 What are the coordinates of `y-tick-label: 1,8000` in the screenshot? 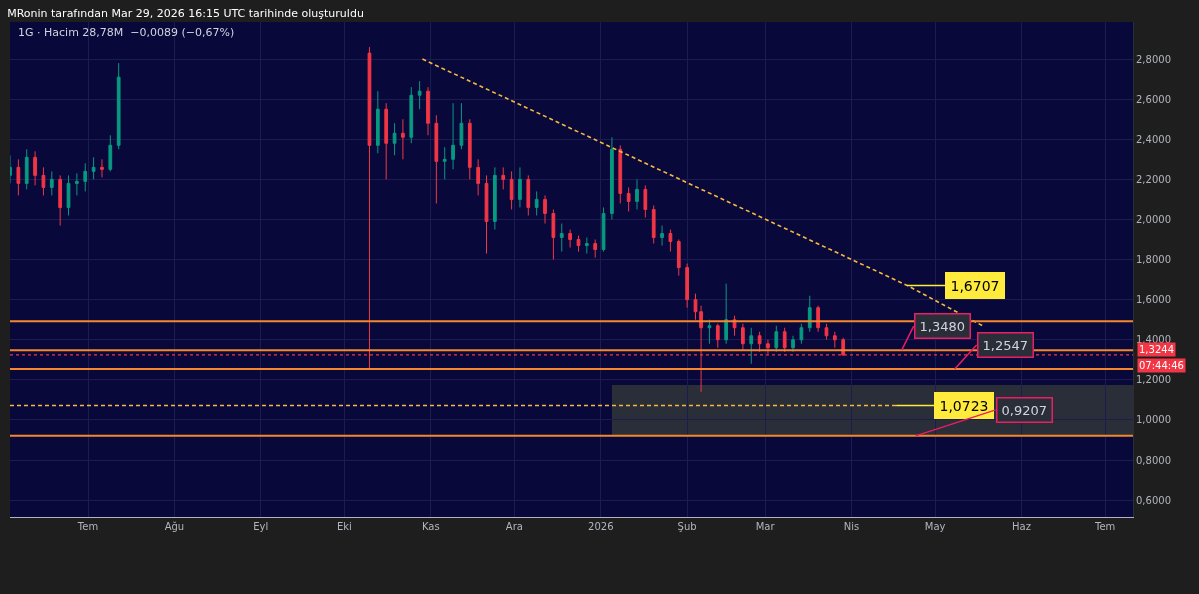 It's located at (1153, 260).